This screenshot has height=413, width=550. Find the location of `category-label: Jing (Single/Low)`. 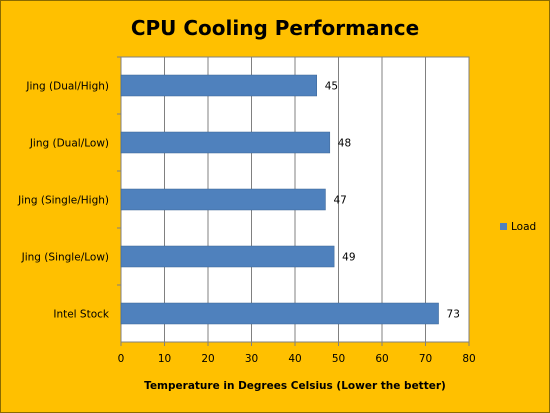

category-label: Jing (Single/Low) is located at coordinates (65, 258).